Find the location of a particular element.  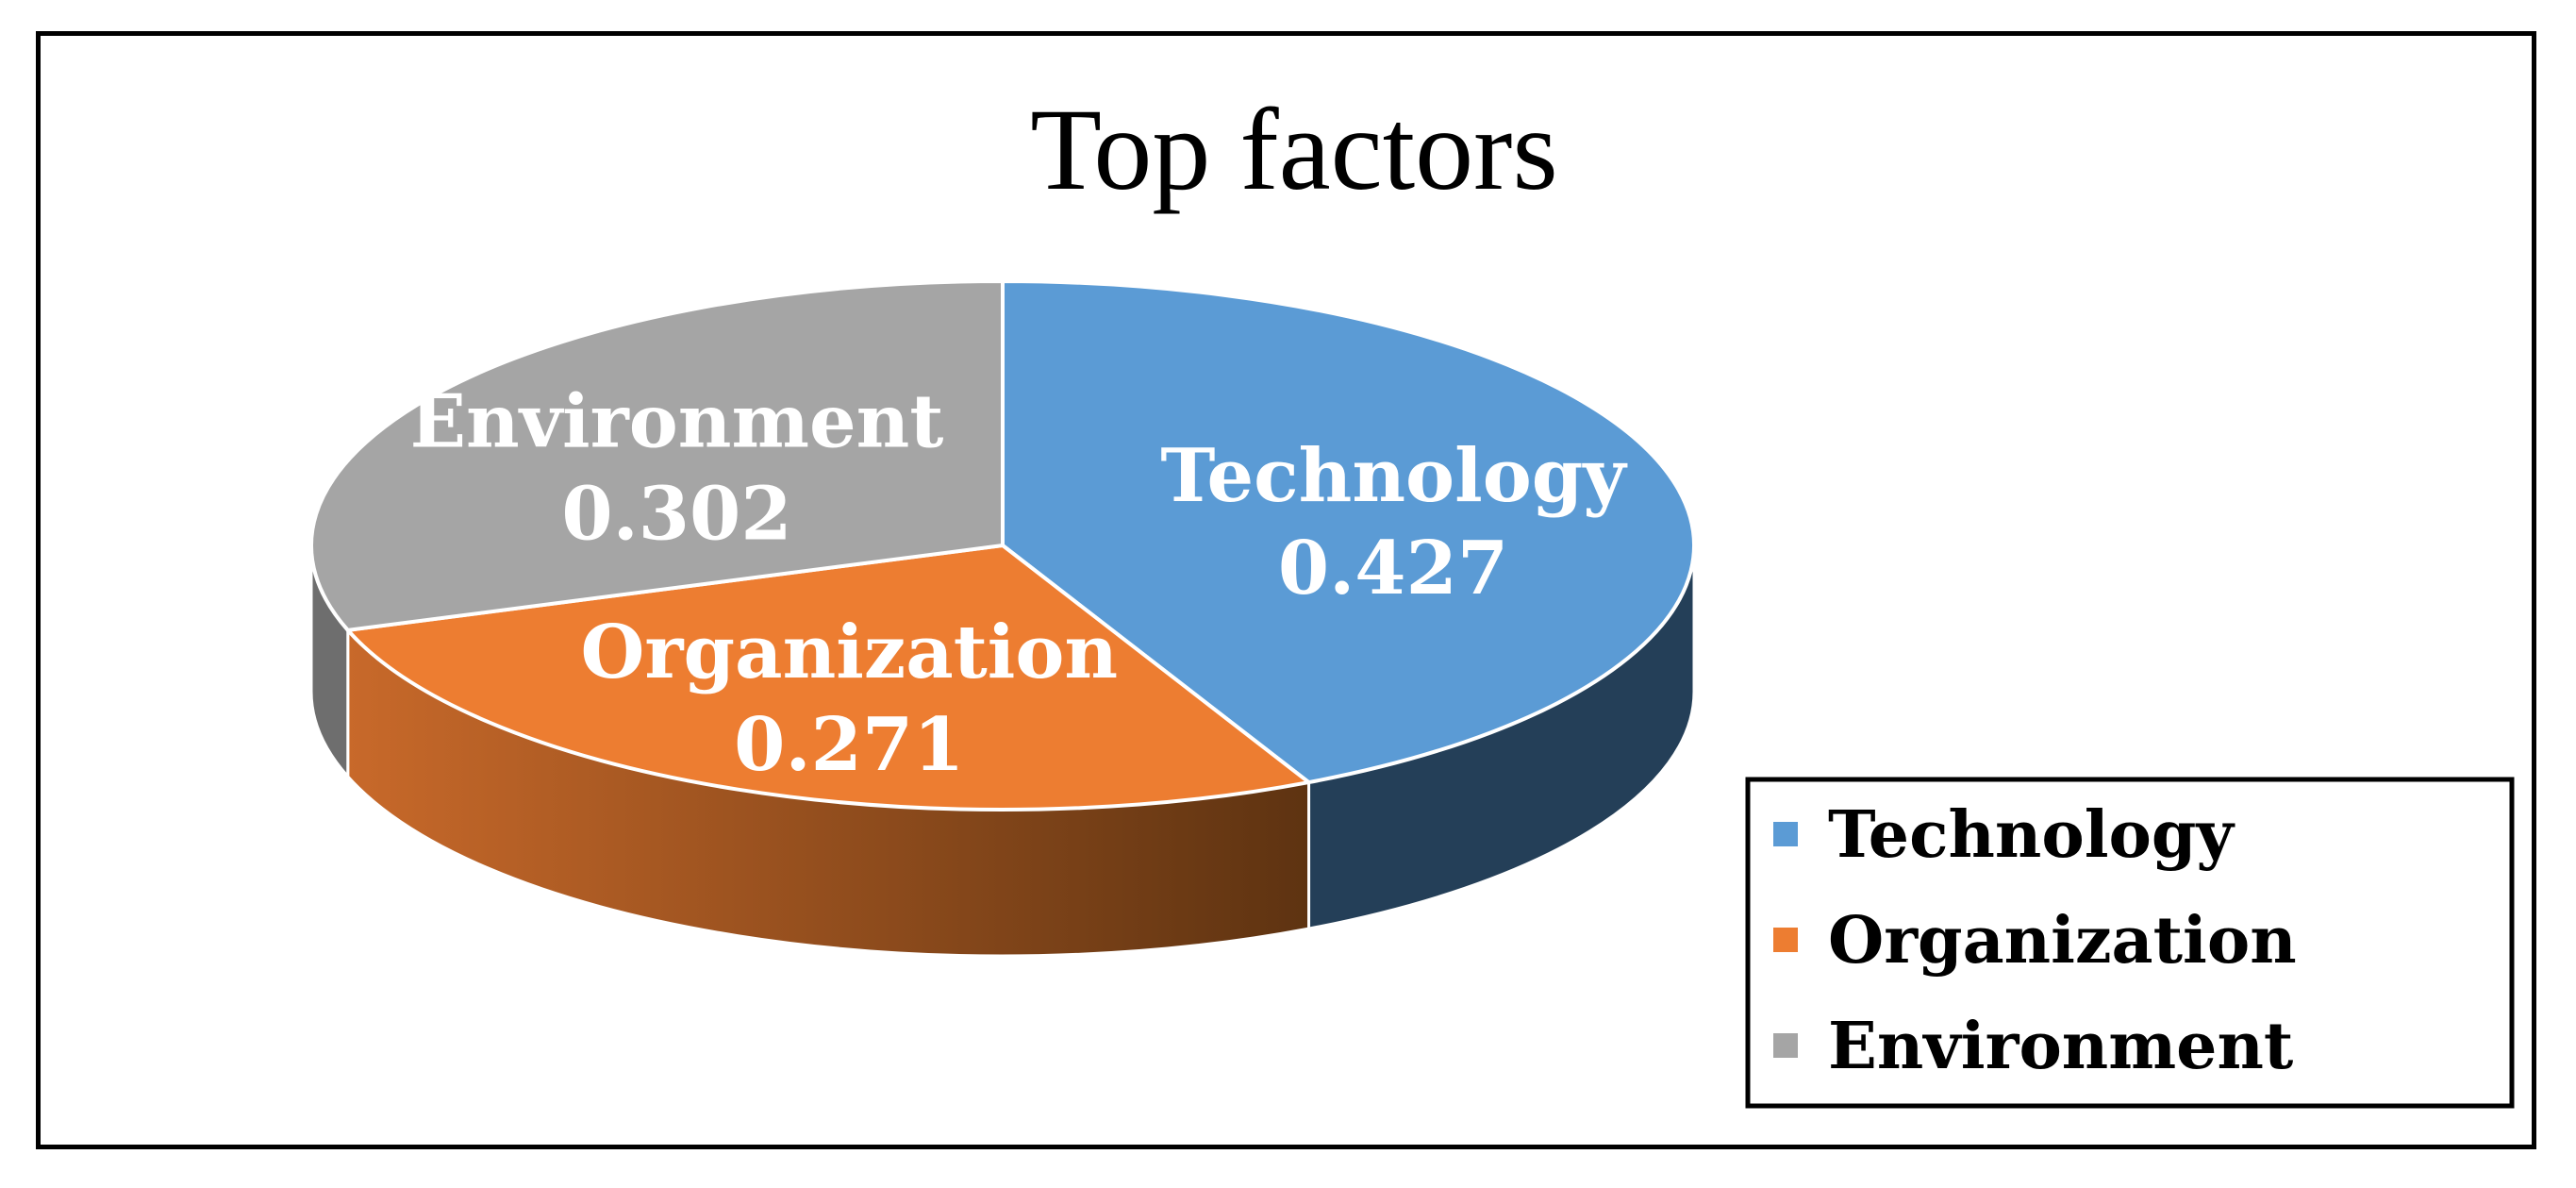

pie-slice-organization is located at coordinates (828, 678).